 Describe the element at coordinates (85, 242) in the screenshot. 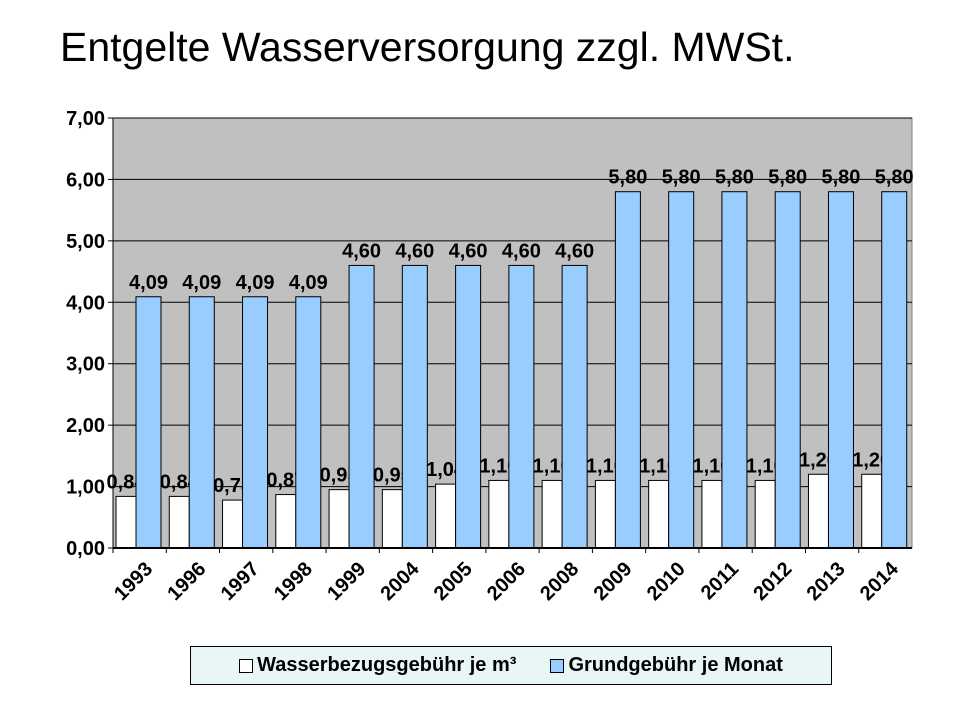

I see `y-tick-label: 5,00` at that location.